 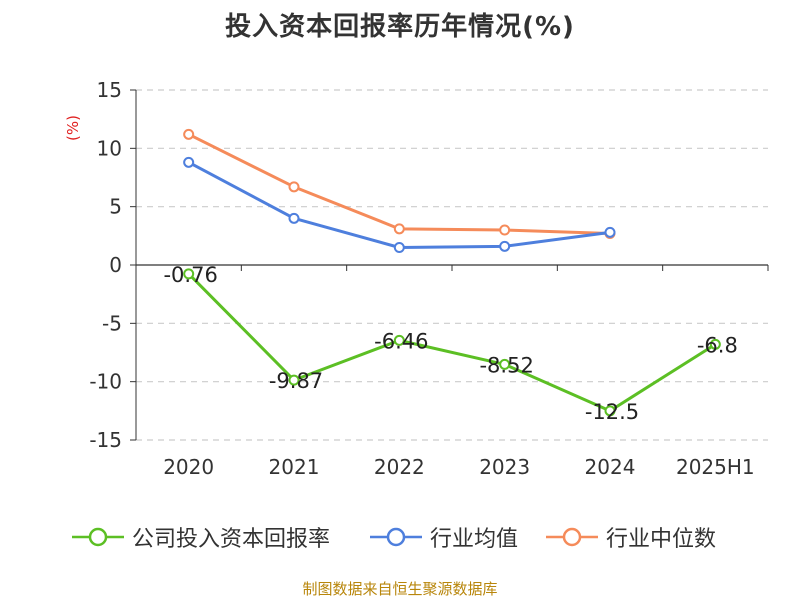 I want to click on y-tick-label: -5, so click(x=112, y=323).